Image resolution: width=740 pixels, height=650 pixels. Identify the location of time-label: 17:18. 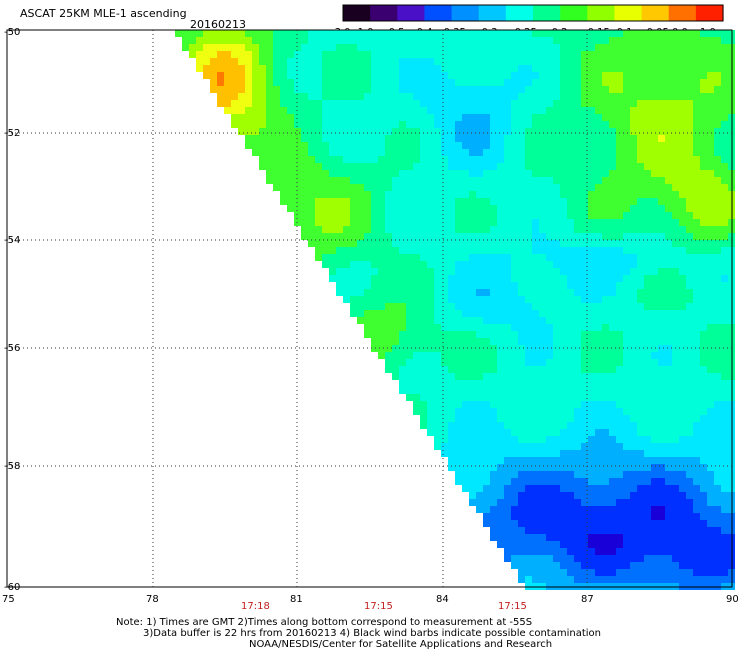
(255, 606).